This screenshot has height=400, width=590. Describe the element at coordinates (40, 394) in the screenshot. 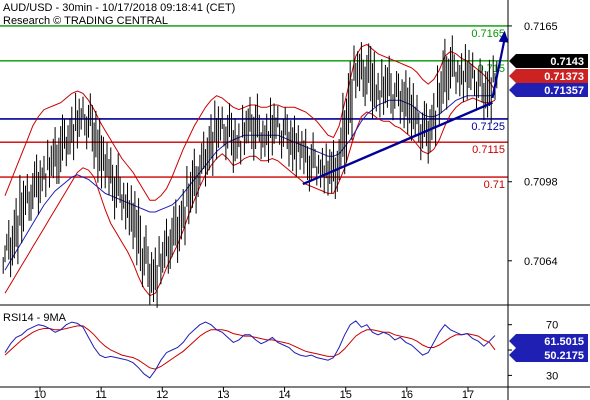

I see `x-tick-label-0: 10` at that location.